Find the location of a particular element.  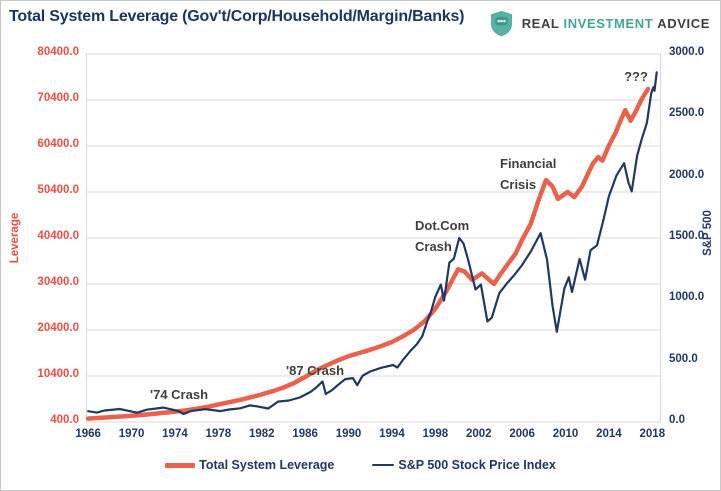

x-axis-tick-label: 1994 is located at coordinates (392, 434).